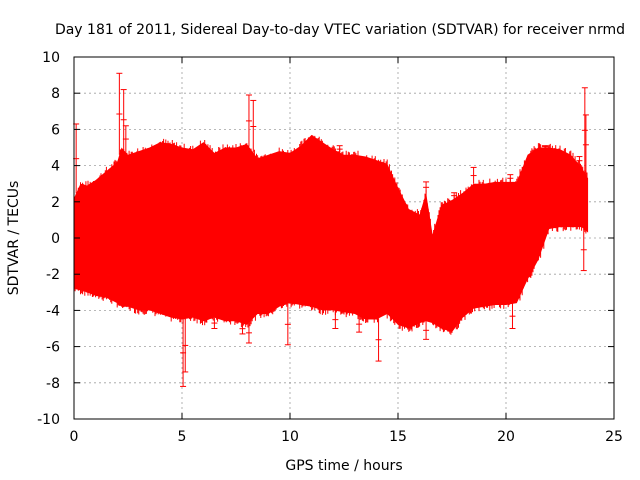 This screenshot has height=480, width=640. Describe the element at coordinates (55, 130) in the screenshot. I see `y-tick-label: 6` at that location.